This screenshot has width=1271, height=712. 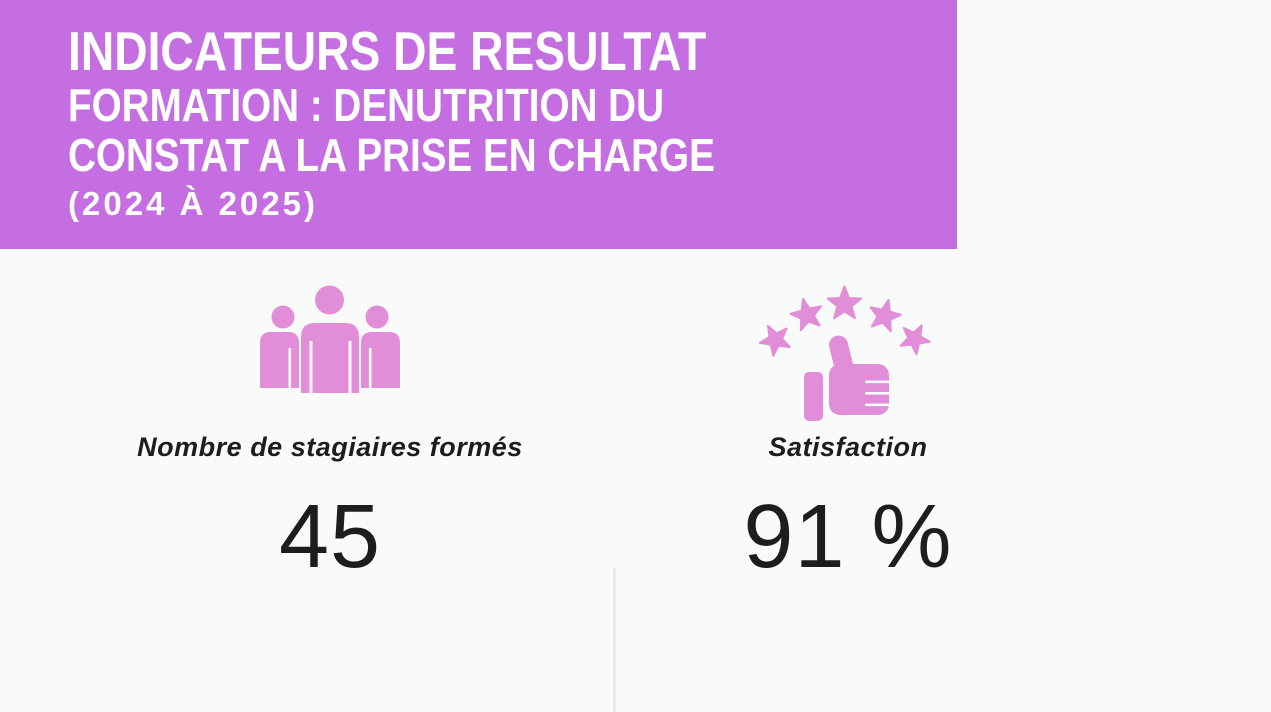 I want to click on thumbs-up-five-stars-icon, so click(x=845, y=353).